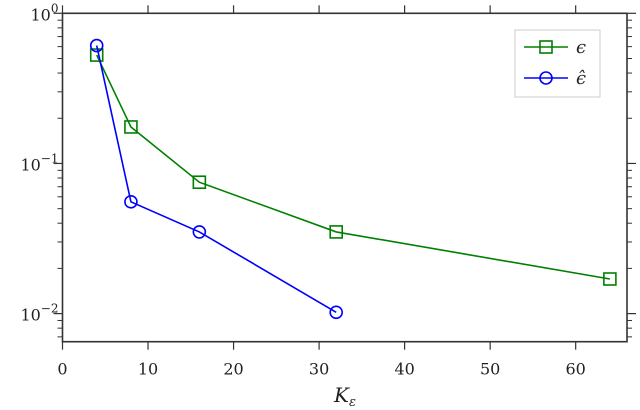 This screenshot has width=640, height=410. What do you see at coordinates (576, 369) in the screenshot?
I see `x-tick-label: 60` at bounding box center [576, 369].